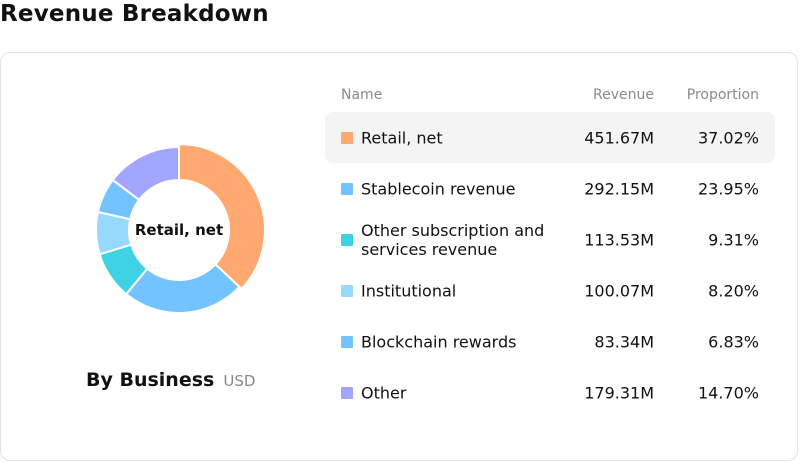 The image size is (800, 463). I want to click on row-revenue: 451.67M, so click(619, 137).